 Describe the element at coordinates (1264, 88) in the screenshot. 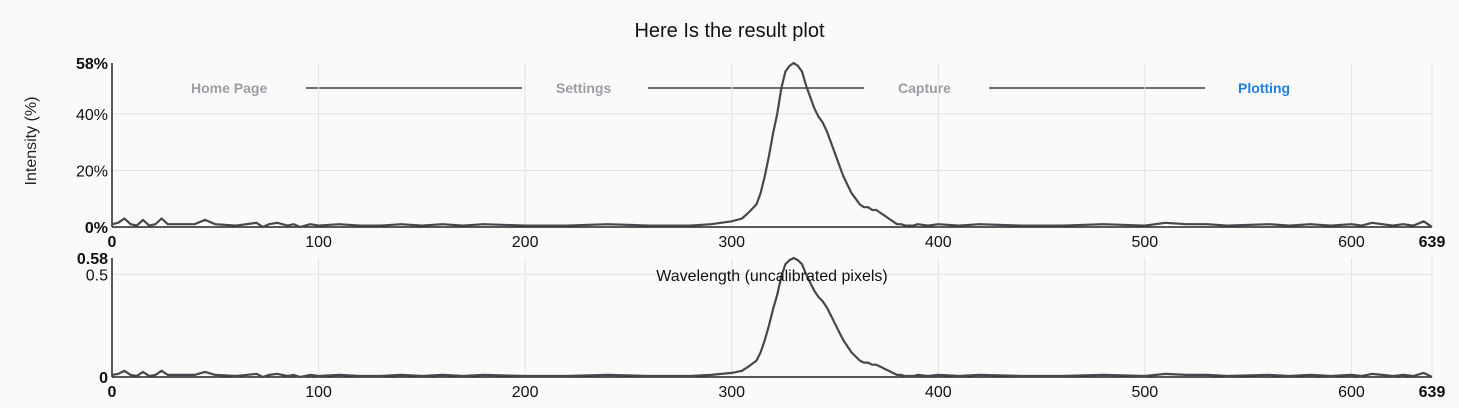

I see `step-plotting: Plotting` at that location.